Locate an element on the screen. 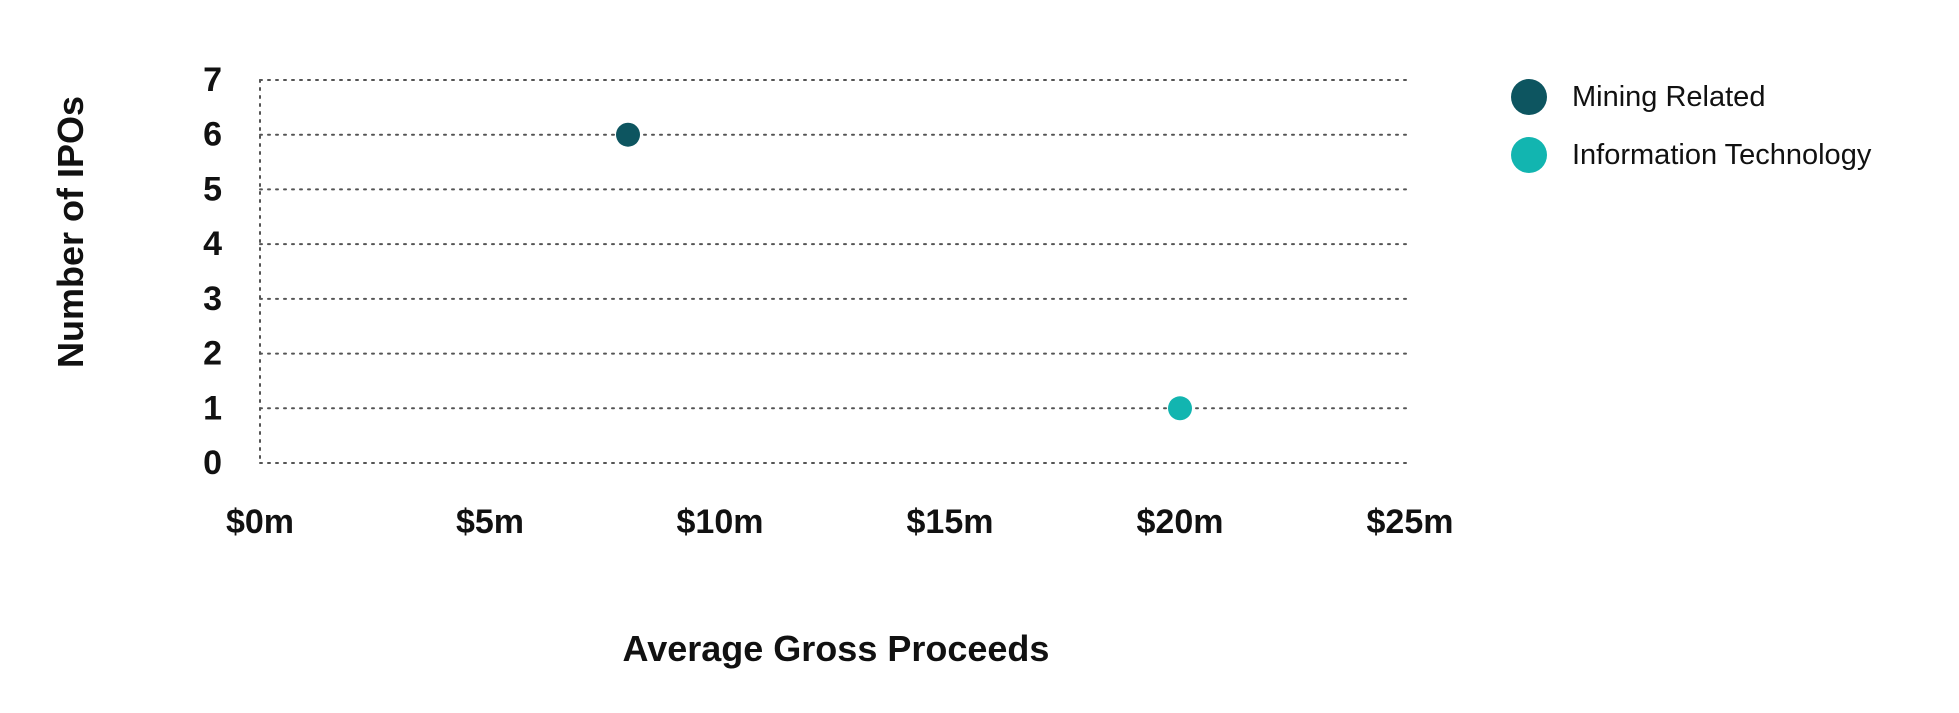  x-tick-label: $25m is located at coordinates (1410, 522).